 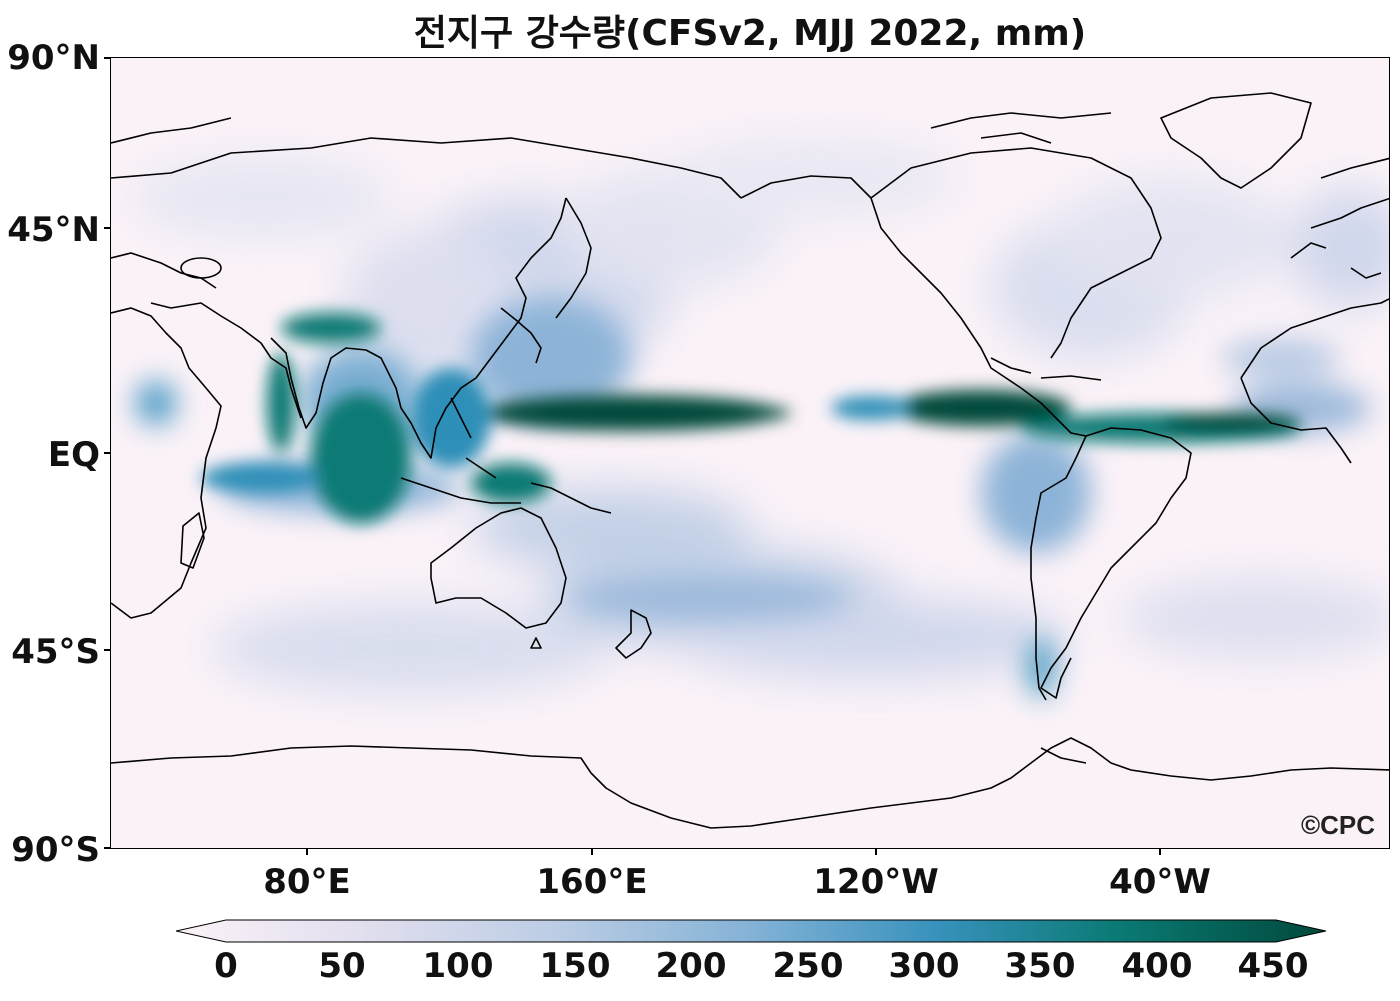 I want to click on colorbar-label-300: 300, so click(x=924, y=966).